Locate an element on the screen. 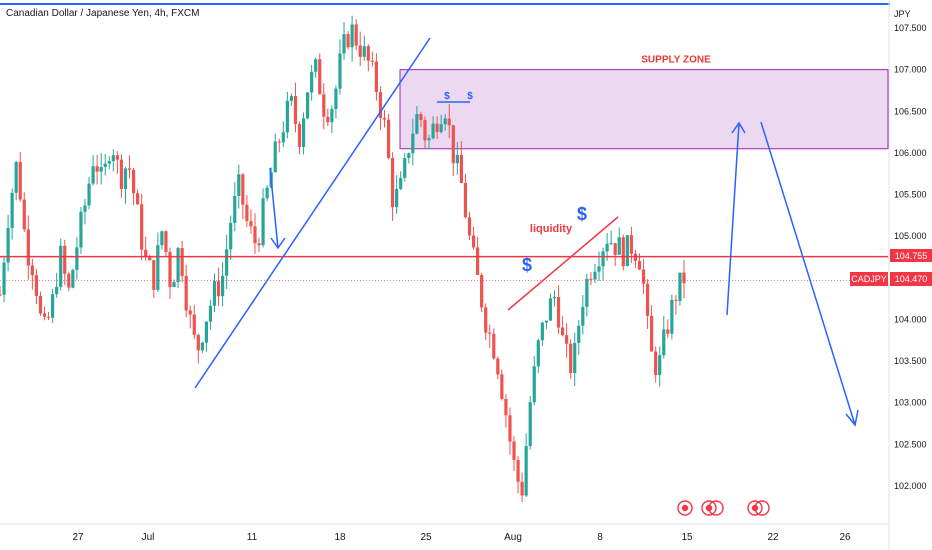 This screenshot has height=550, width=932. x-tick-label: 8 is located at coordinates (600, 537).